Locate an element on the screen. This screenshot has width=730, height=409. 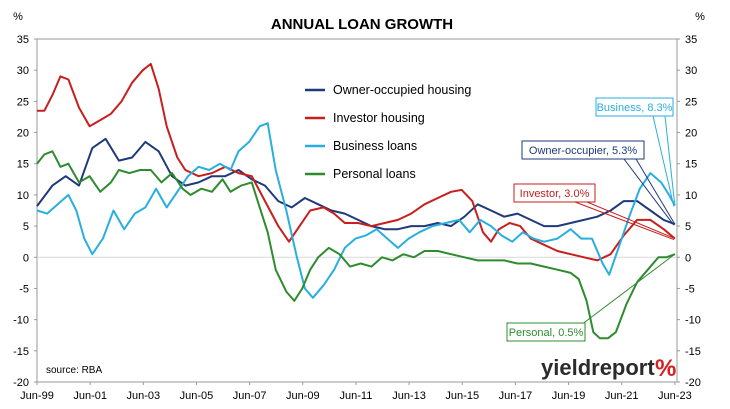
x-tick-label: Jun-01 is located at coordinates (90, 396).